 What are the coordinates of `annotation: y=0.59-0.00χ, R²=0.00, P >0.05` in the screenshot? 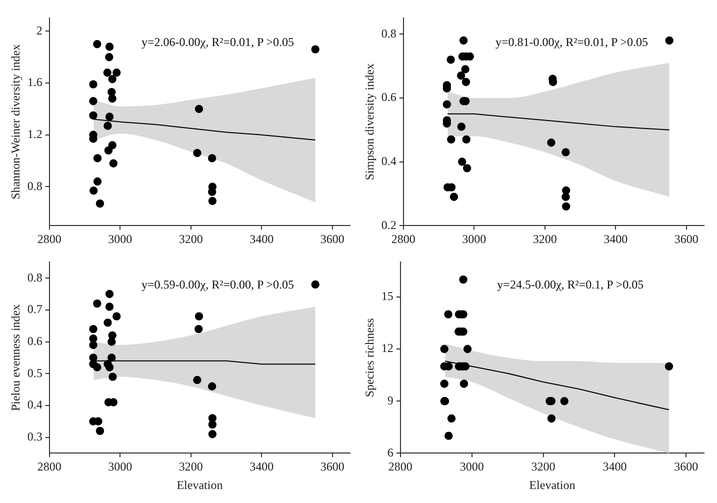 It's located at (218, 284).